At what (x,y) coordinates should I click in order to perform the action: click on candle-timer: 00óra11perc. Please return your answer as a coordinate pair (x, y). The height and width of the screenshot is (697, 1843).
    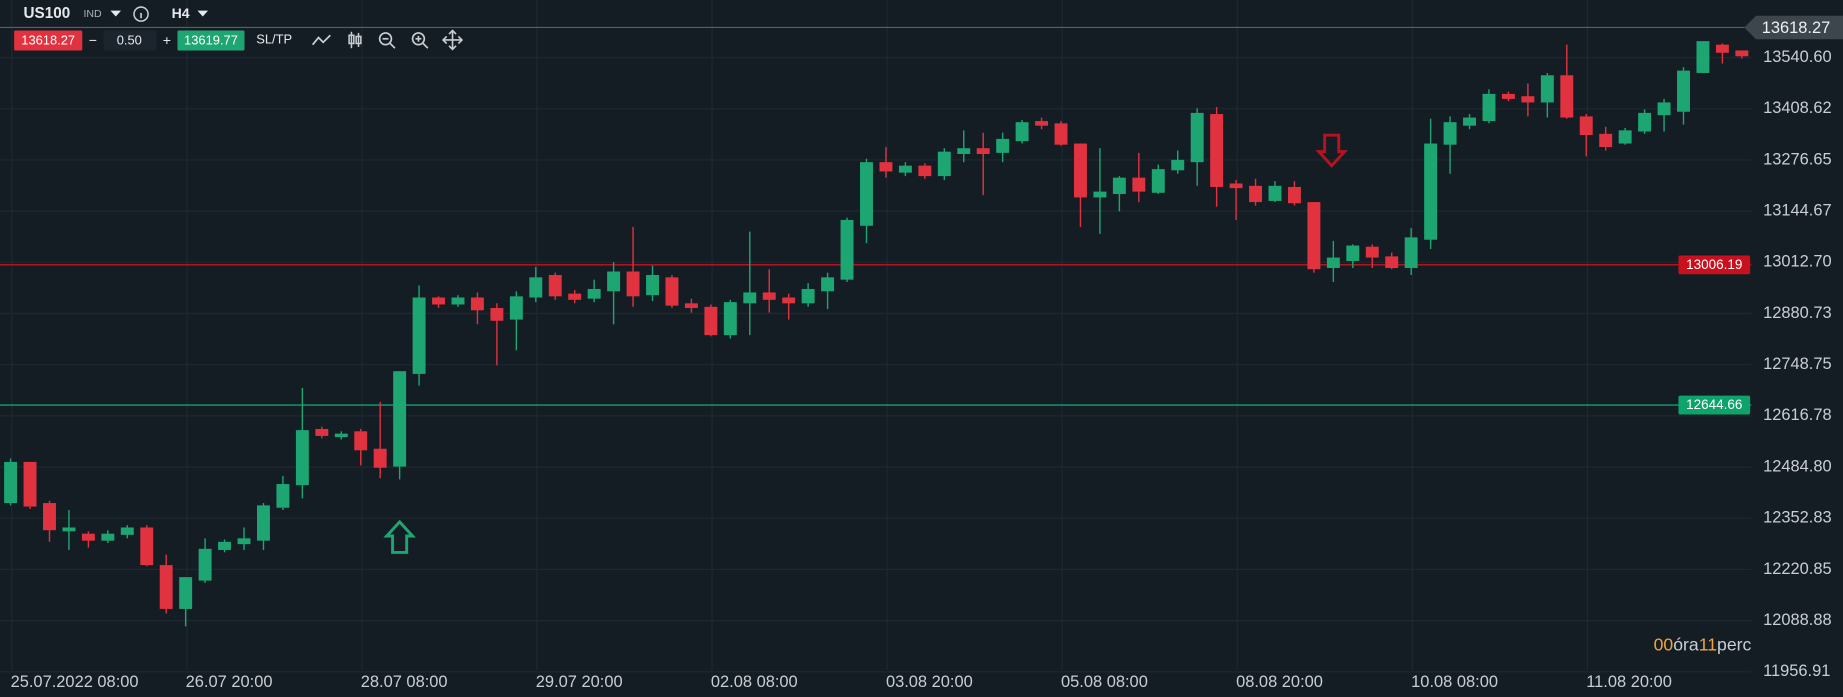
    Looking at the image, I should click on (1703, 644).